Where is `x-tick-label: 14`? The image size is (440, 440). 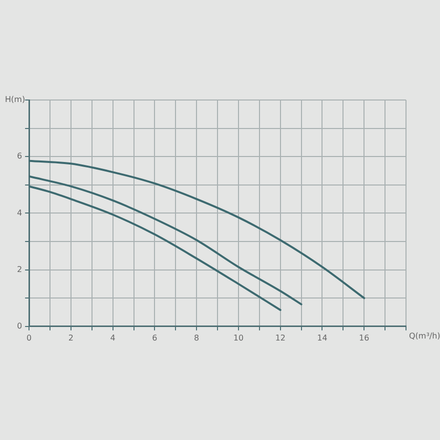
x-tick-label: 14 is located at coordinates (322, 337).